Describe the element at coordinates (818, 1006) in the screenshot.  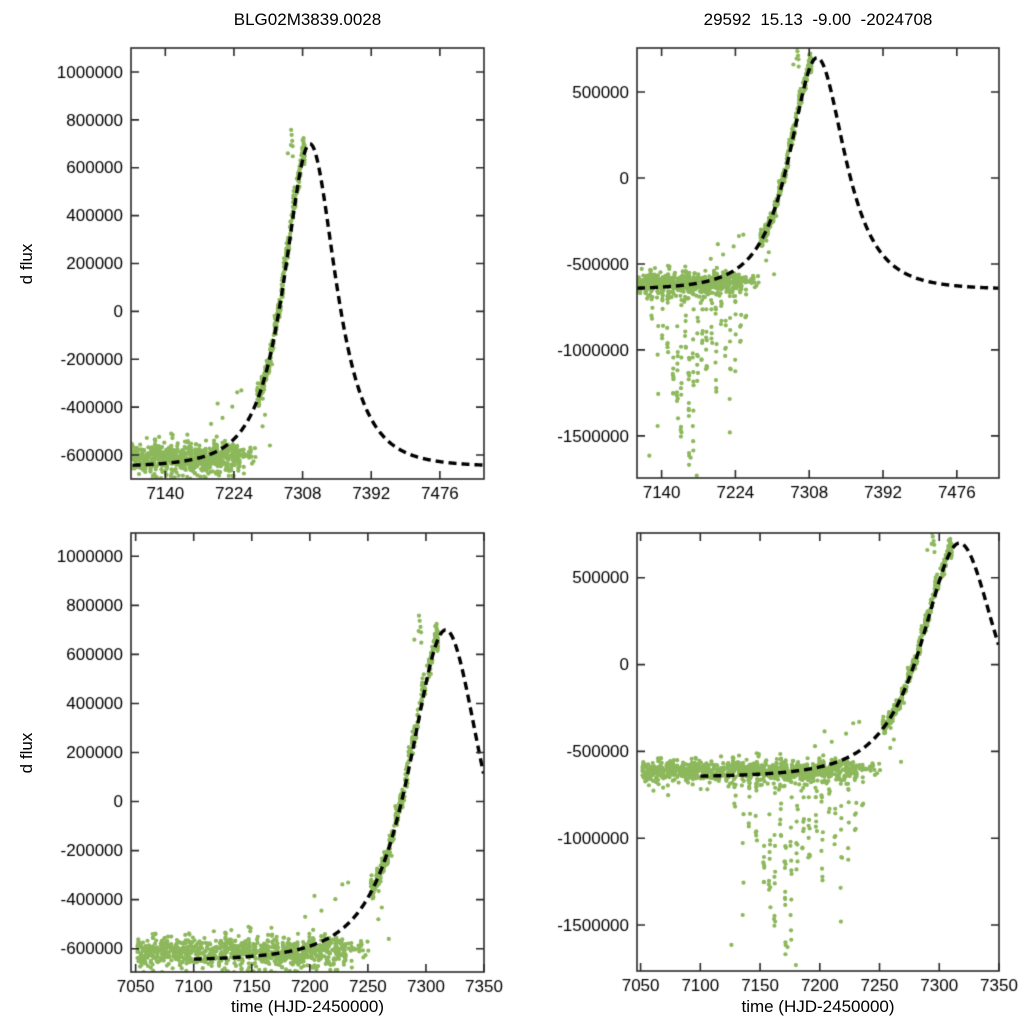
I see `x-axis-label-bottom-right: time (HJD-2450000)` at that location.